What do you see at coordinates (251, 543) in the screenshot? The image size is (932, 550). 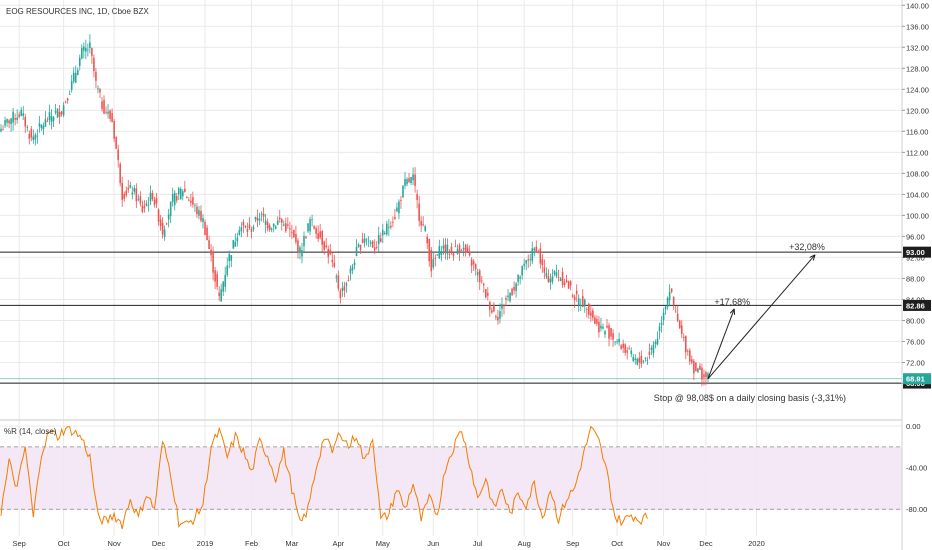 I see `x-tick-label-5: Feb` at bounding box center [251, 543].